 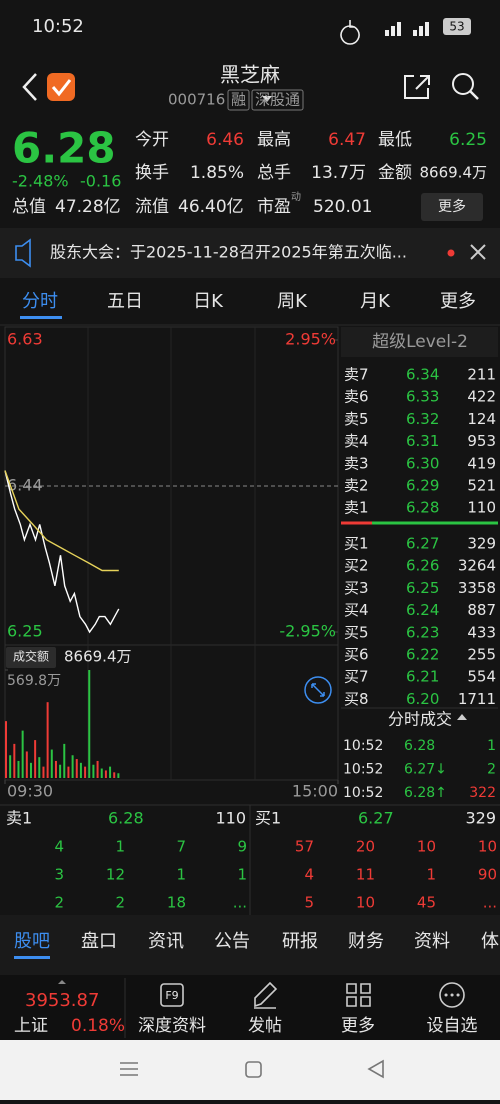 I want to click on chart-tab: 分时, so click(x=40, y=301).